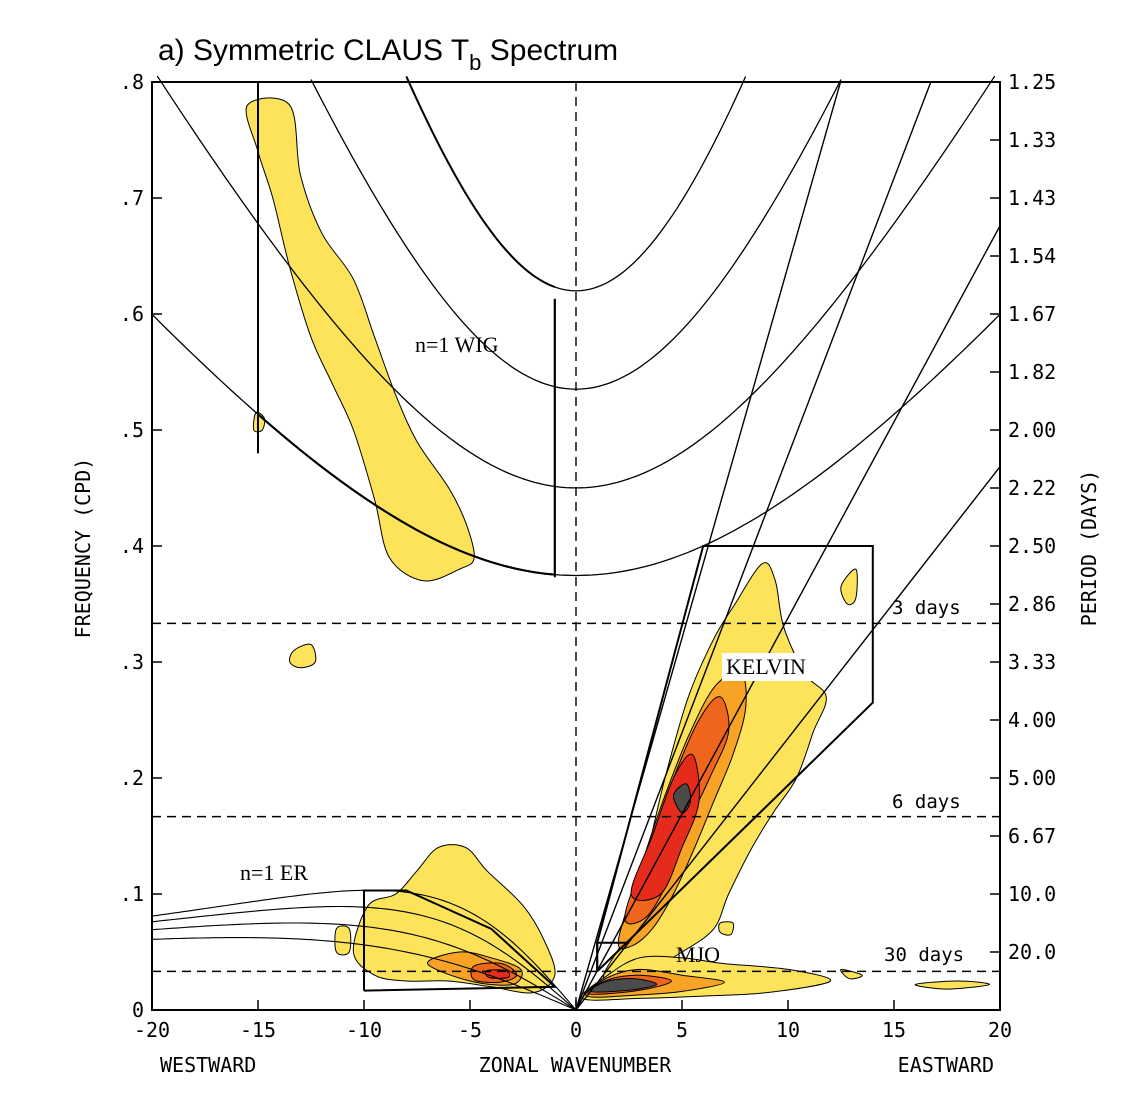 This screenshot has width=1123, height=1095. What do you see at coordinates (682, 1030) in the screenshot?
I see `x-tick-label-5: 5` at bounding box center [682, 1030].